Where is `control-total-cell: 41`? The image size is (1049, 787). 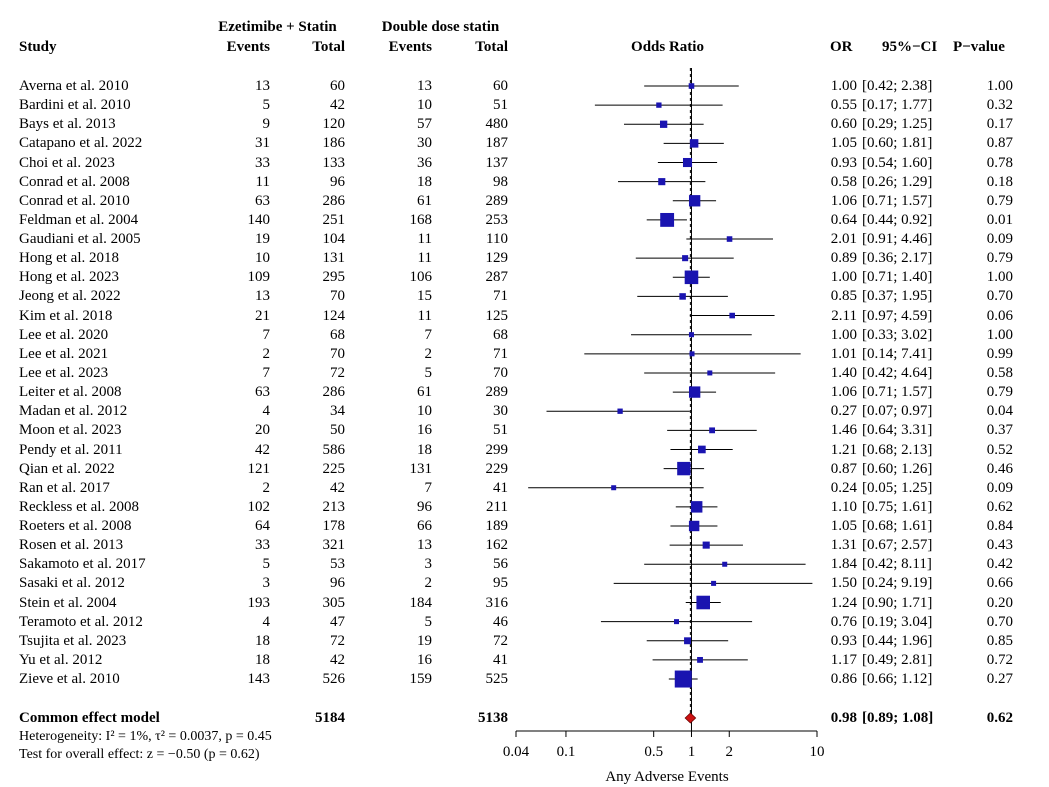
control-total-cell: 41 is located at coordinates (500, 487).